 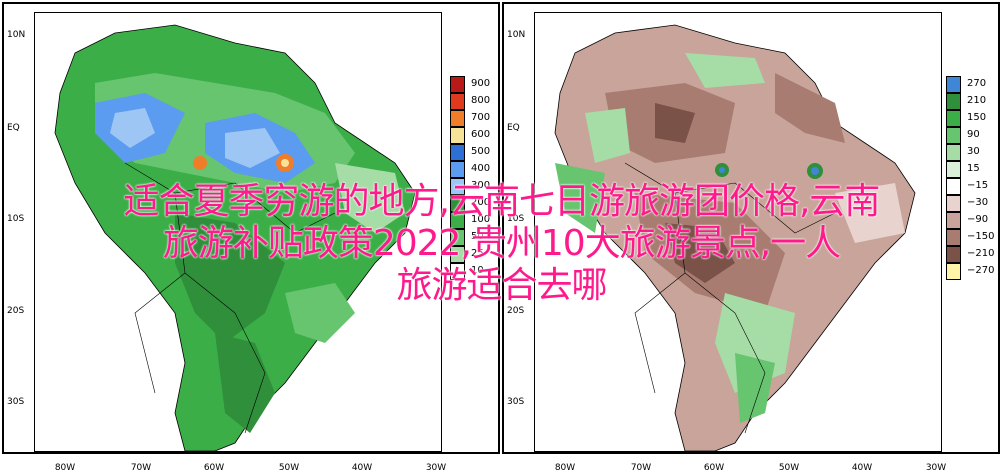 I want to click on legend-label: −30, so click(x=978, y=202).